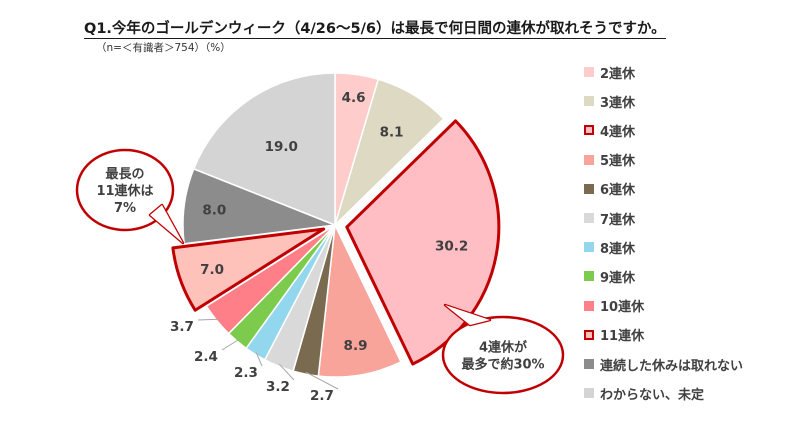  I want to click on legend-item-わからない、未定: わからない、未定, so click(644, 393).